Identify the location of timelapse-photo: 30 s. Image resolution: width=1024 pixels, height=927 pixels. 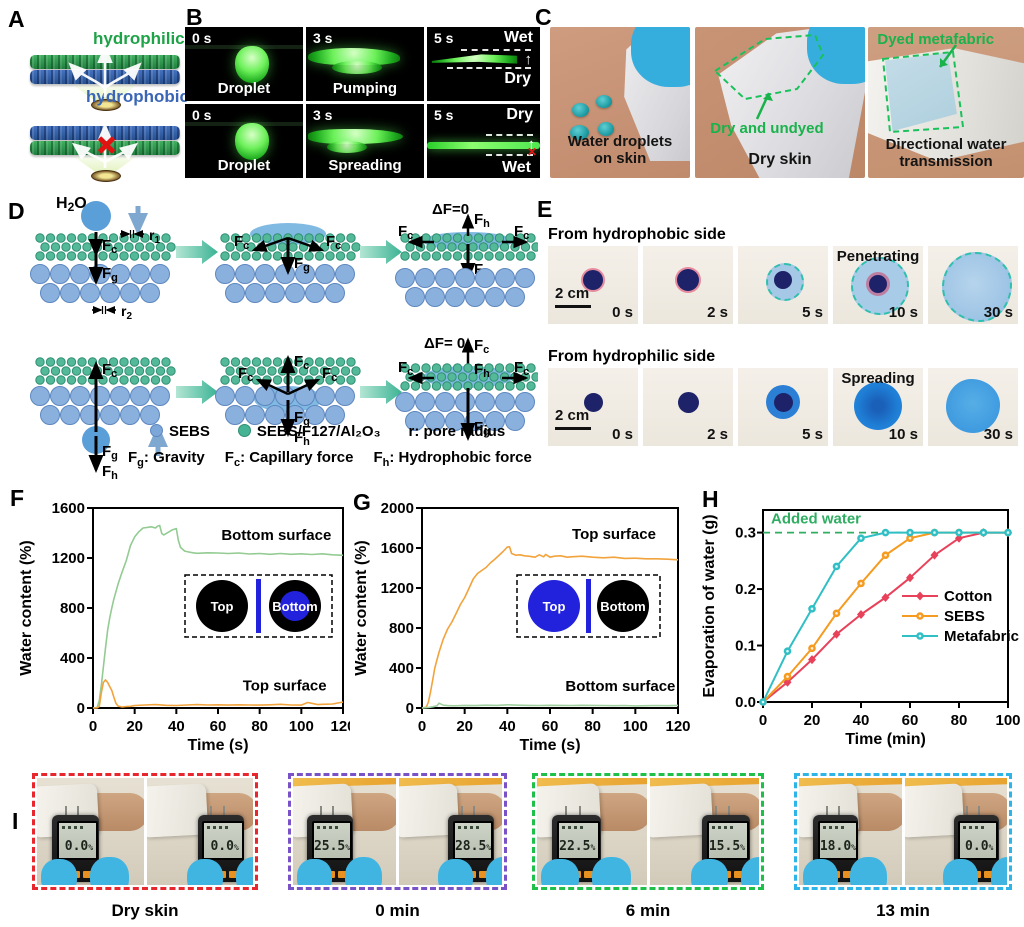
(973, 407).